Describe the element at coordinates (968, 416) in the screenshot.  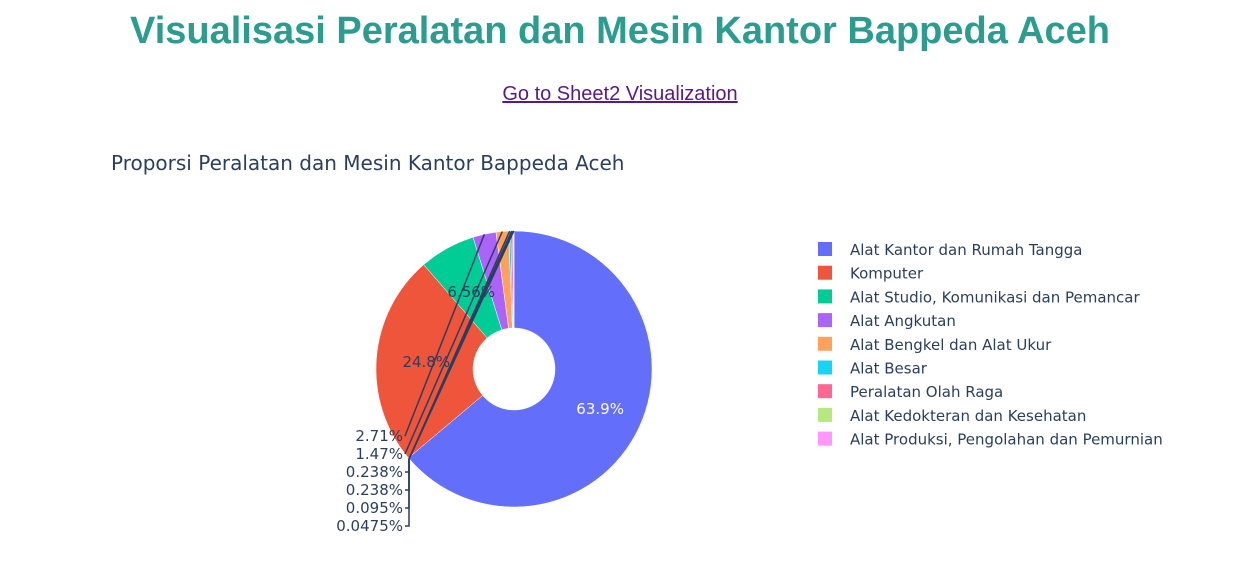
I see `legend-label: Alat Kedokteran dan Kesehatan` at that location.